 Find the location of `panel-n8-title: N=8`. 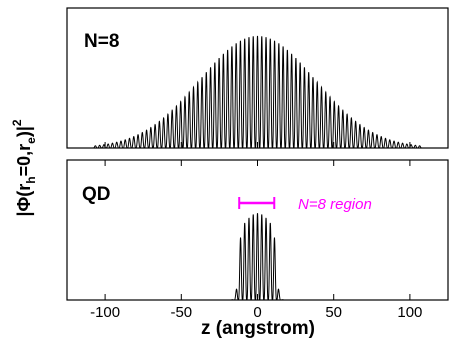

panel-n8-title: N=8 is located at coordinates (101, 41).